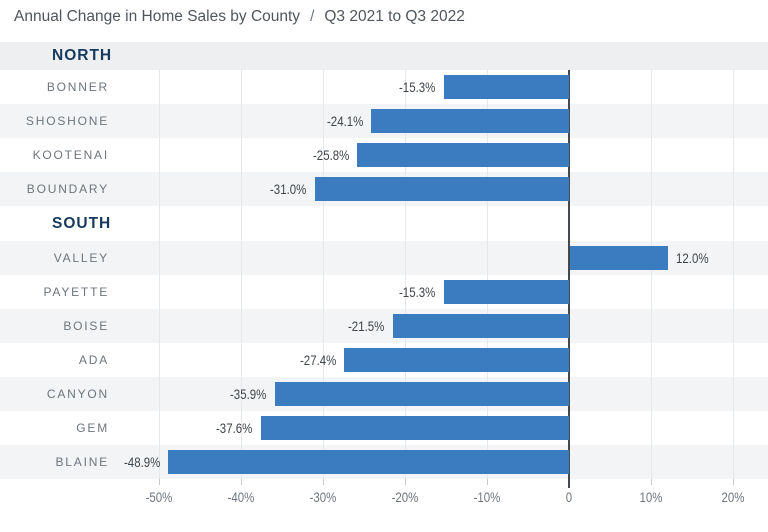 The image size is (768, 532). I want to click on gridline--50, so click(159, 274).